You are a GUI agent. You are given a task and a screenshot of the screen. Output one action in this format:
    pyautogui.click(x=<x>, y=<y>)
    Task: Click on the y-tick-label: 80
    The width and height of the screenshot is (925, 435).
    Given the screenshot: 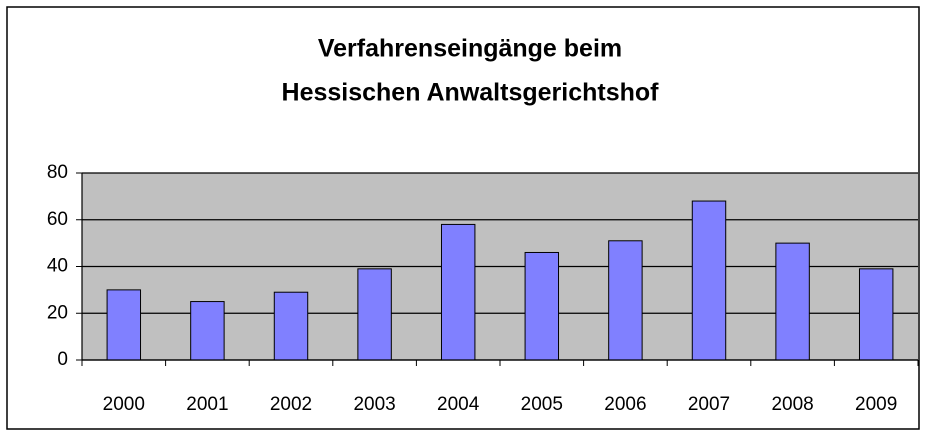 What is the action you would take?
    pyautogui.click(x=57, y=172)
    